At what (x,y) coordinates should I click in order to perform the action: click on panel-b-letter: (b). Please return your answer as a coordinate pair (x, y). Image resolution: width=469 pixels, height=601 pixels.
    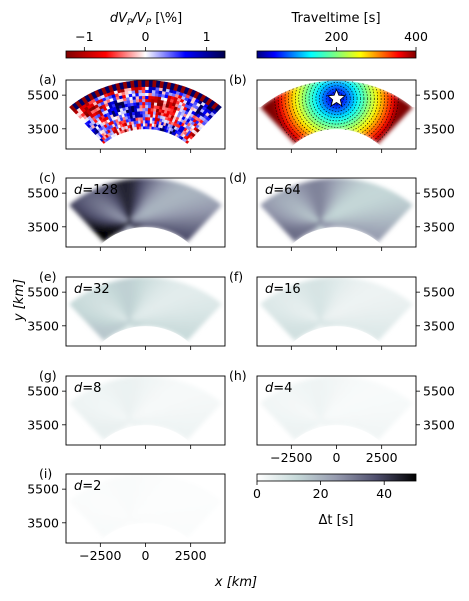
    Looking at the image, I should click on (238, 79).